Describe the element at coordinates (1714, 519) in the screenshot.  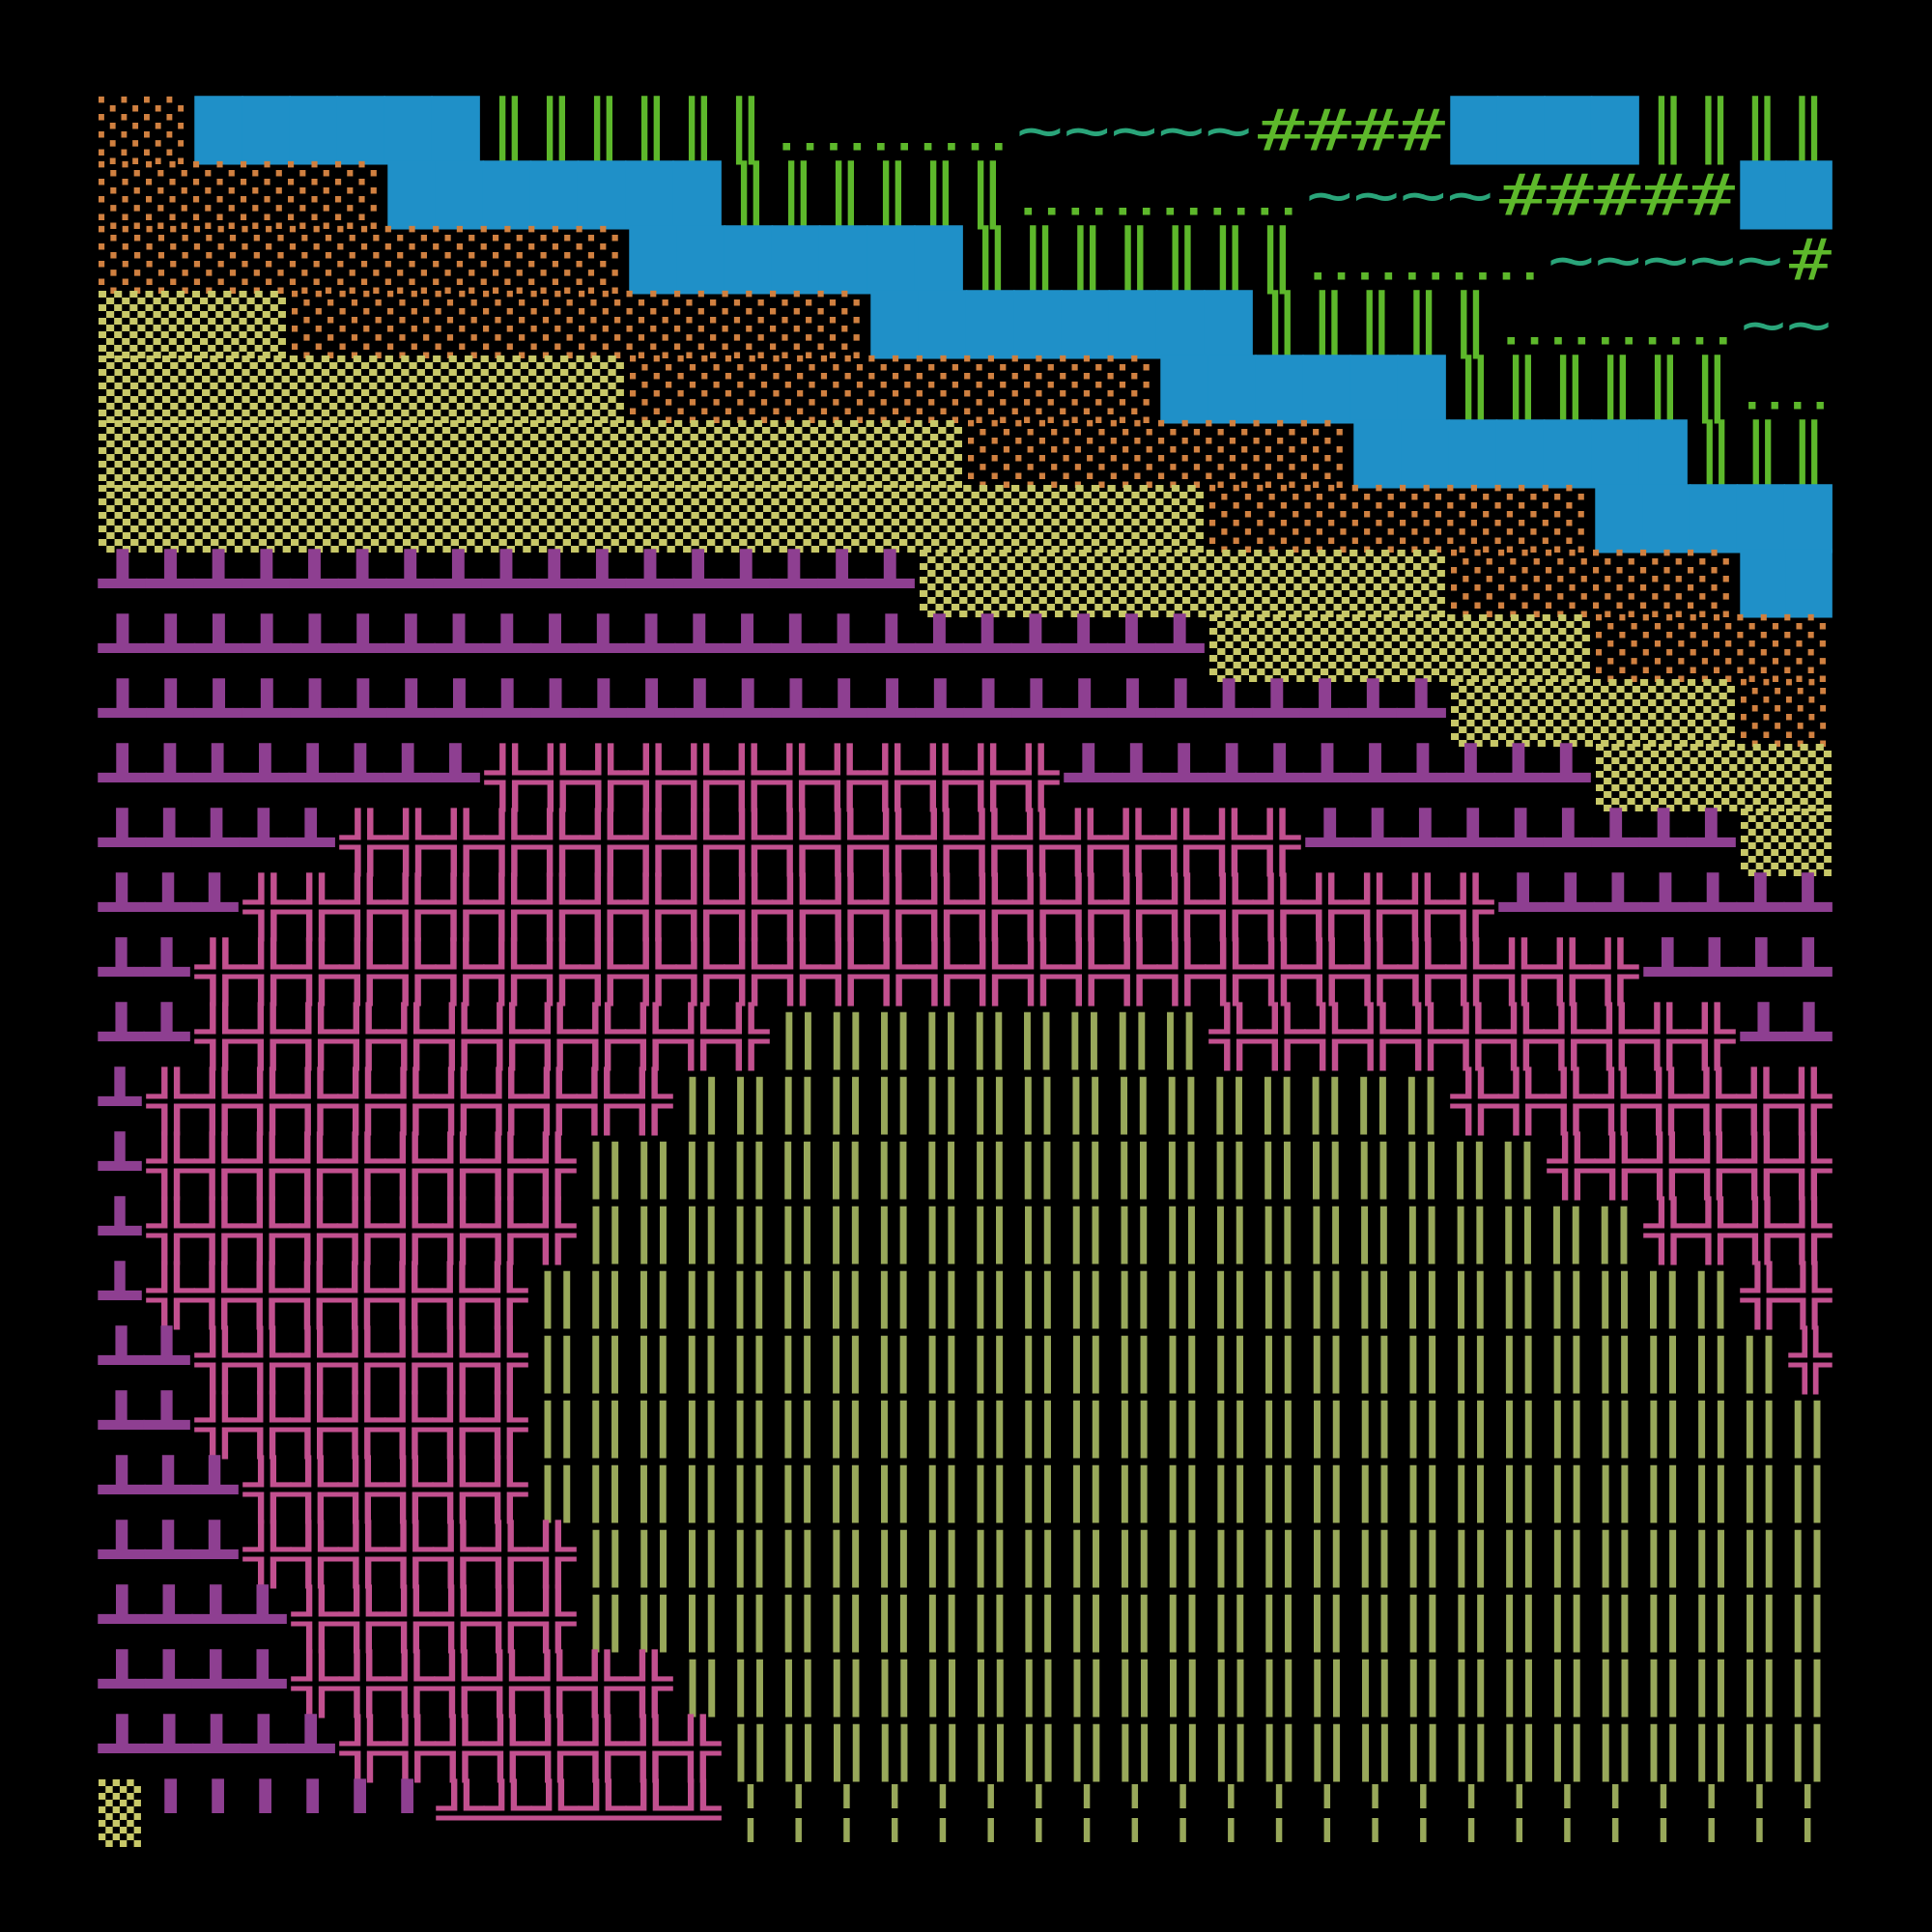
I see `glyph-run: █████` at that location.